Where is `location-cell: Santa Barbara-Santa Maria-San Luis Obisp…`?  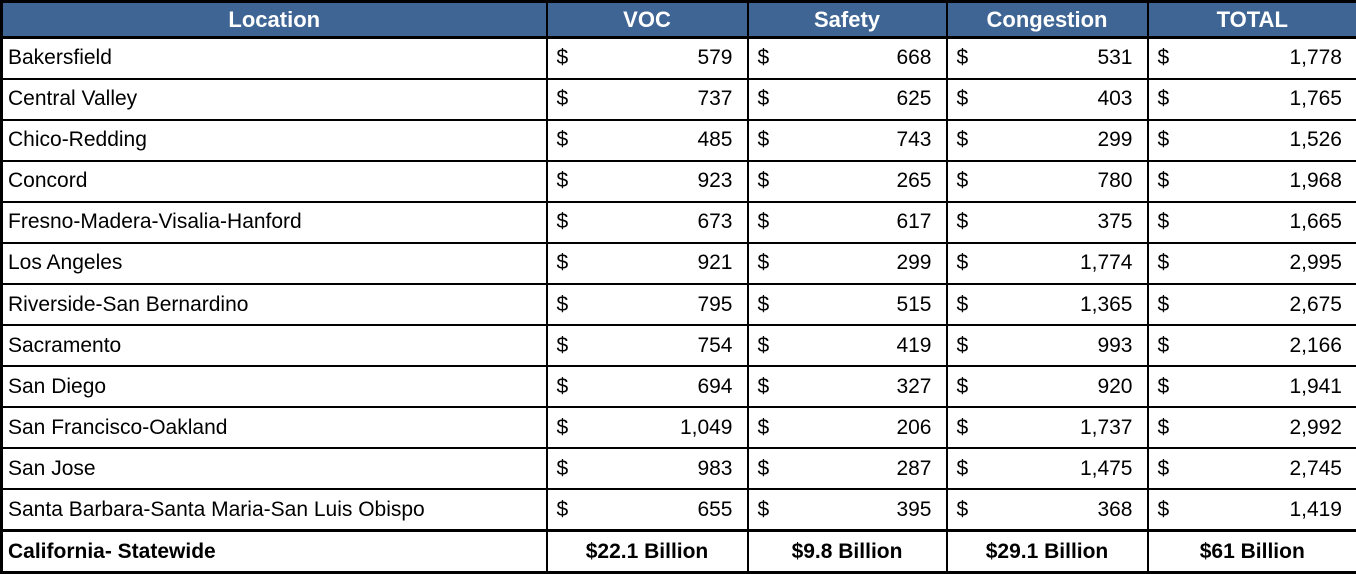 location-cell: Santa Barbara-Santa Maria-San Luis Obisp… is located at coordinates (274, 510).